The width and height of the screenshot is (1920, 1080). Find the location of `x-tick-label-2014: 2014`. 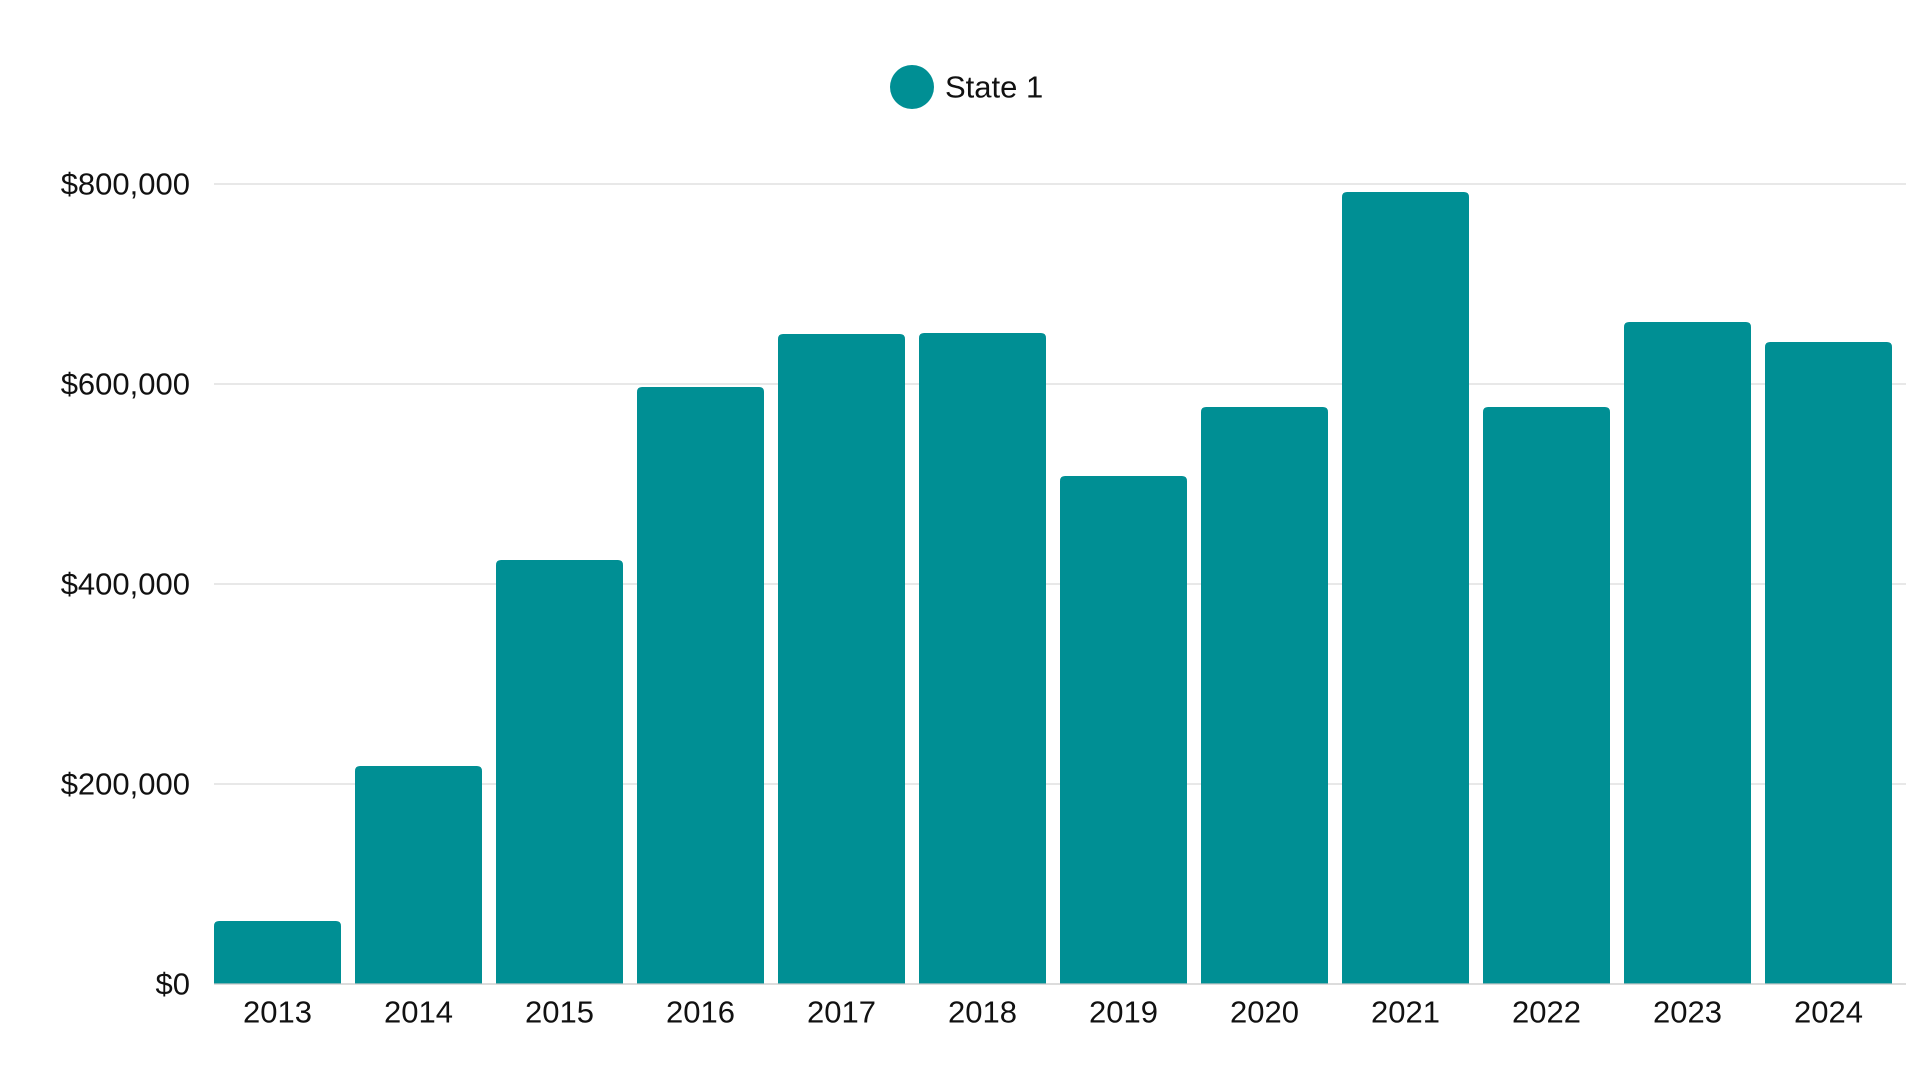

x-tick-label-2014: 2014 is located at coordinates (418, 1012).